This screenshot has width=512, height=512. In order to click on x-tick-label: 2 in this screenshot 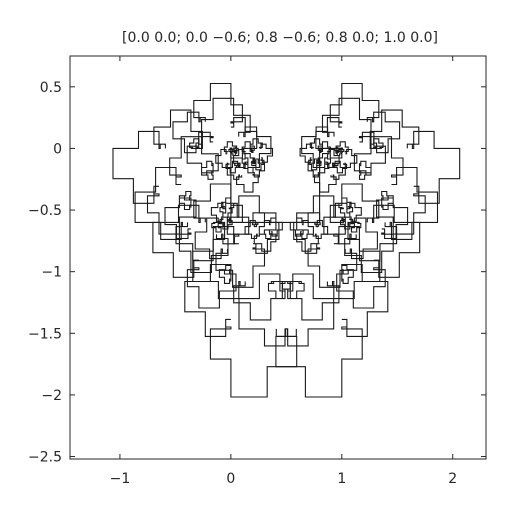, I will do `click(452, 479)`.